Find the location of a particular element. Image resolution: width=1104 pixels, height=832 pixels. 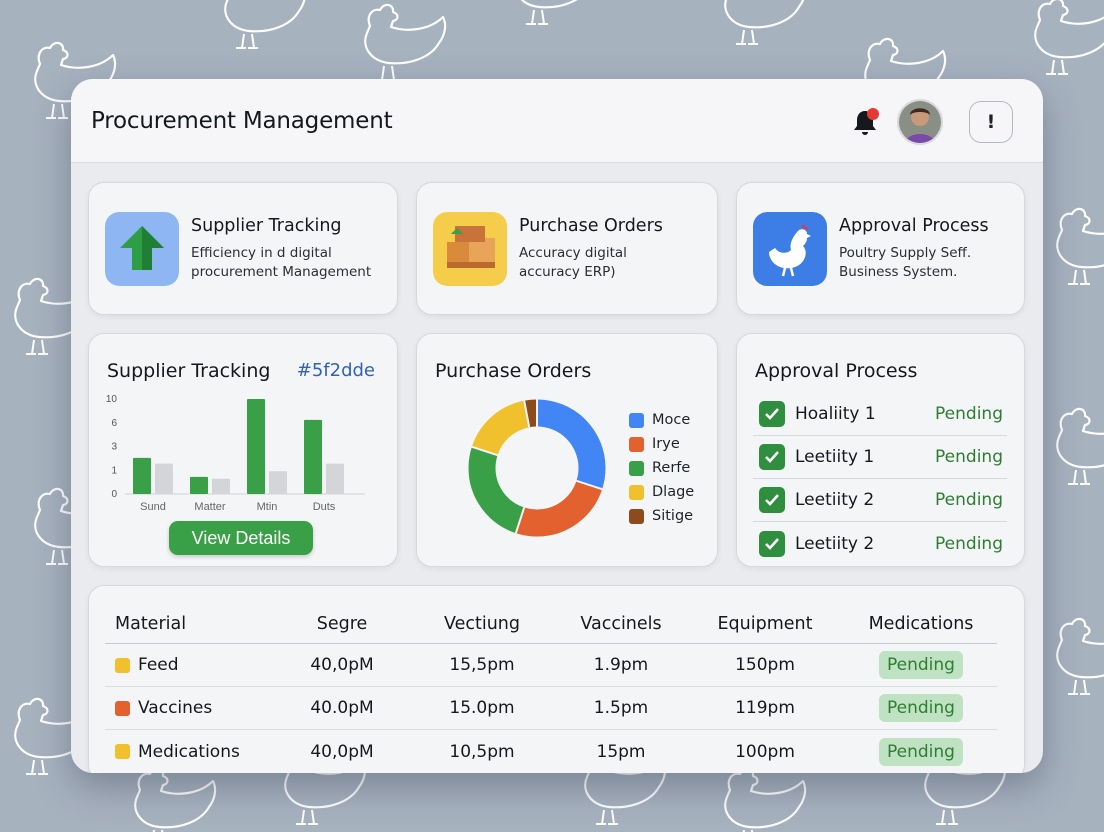

legend-item: Moce is located at coordinates (661, 420).